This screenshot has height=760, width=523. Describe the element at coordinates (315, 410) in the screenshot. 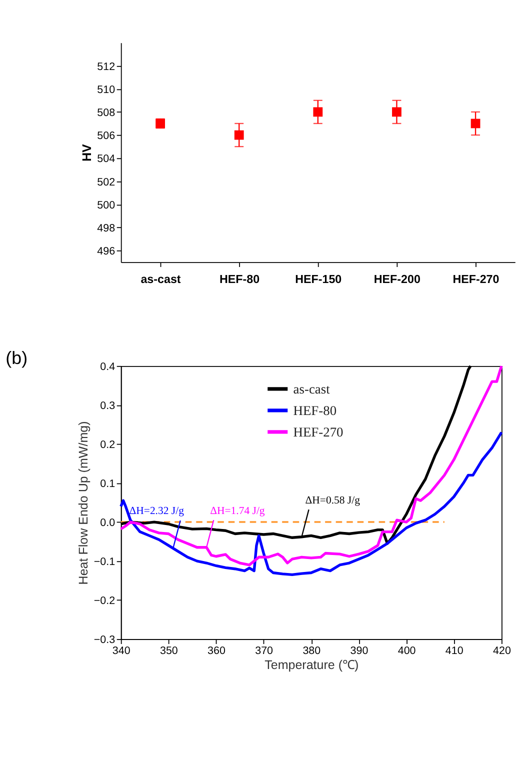

I see `legend-label: HEF-80` at that location.